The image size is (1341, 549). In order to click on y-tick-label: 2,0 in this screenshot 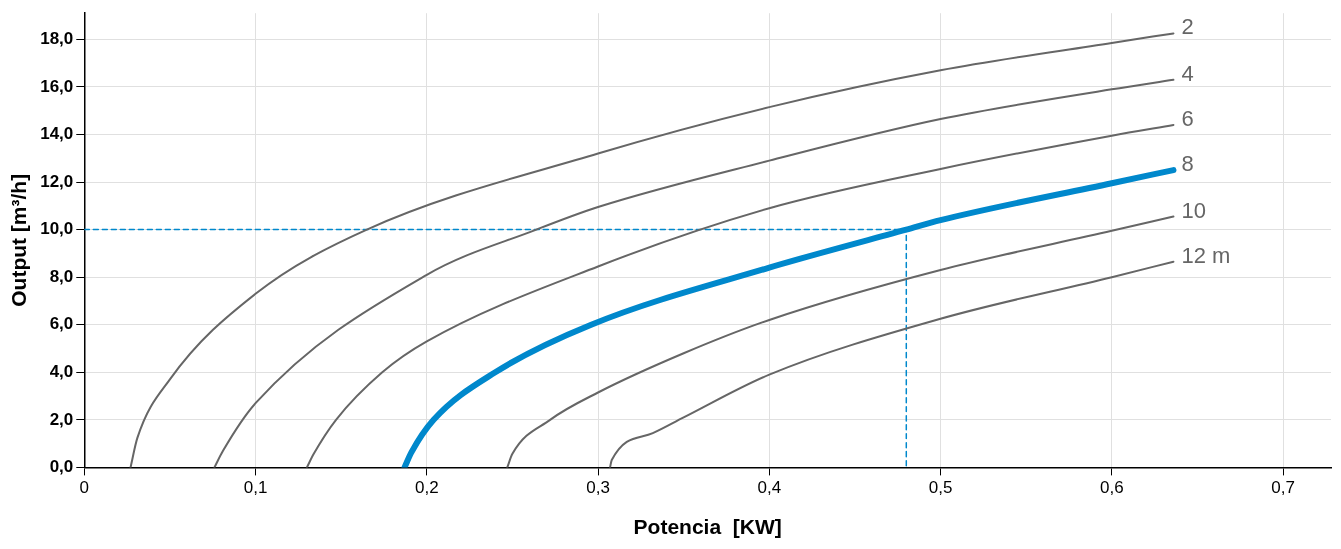, I will do `click(61, 419)`.